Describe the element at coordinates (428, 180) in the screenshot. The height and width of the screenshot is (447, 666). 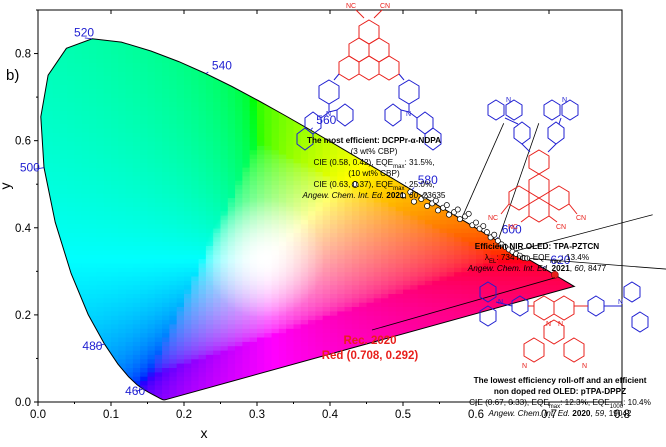
I see `wavelength-label: 580` at that location.